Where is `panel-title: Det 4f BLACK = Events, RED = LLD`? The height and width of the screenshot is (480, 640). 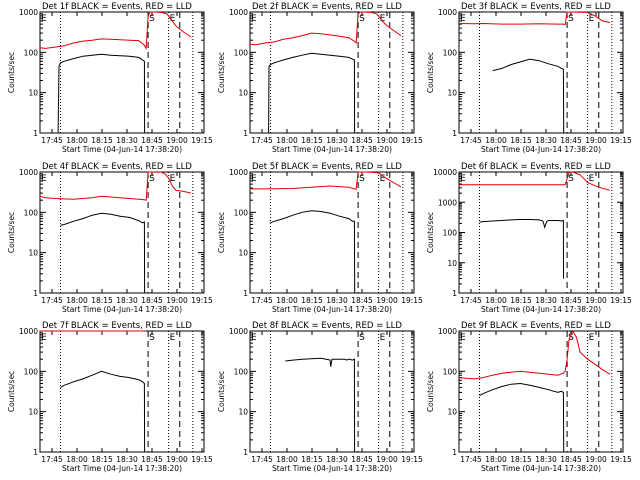 panel-title: Det 4f BLACK = Events, RED = LLD is located at coordinates (117, 167).